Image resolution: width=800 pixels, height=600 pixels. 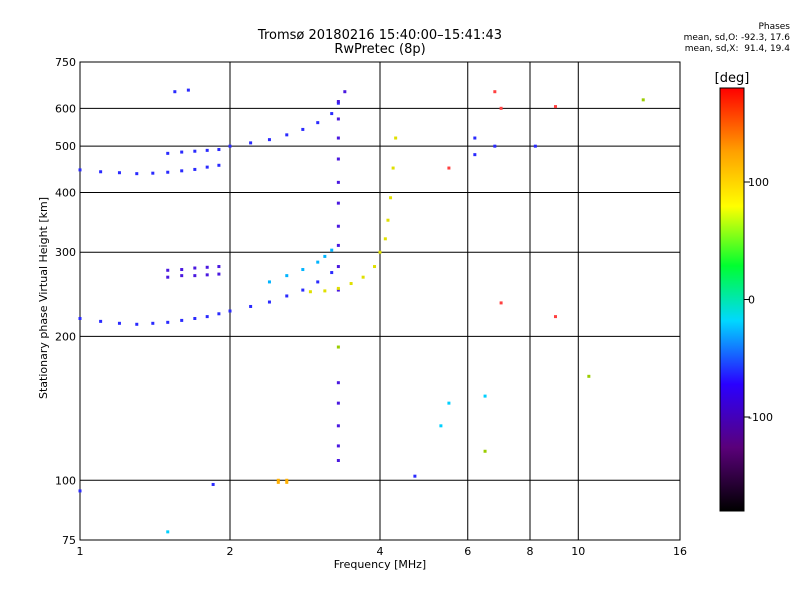 What do you see at coordinates (774, 27) in the screenshot?
I see `phase-stats-heading: Phases` at bounding box center [774, 27].